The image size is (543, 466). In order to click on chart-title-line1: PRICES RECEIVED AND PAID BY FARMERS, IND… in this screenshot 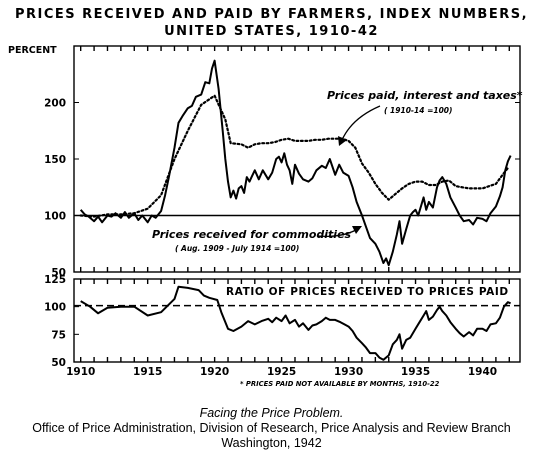, I will do `click(271, 14)`.